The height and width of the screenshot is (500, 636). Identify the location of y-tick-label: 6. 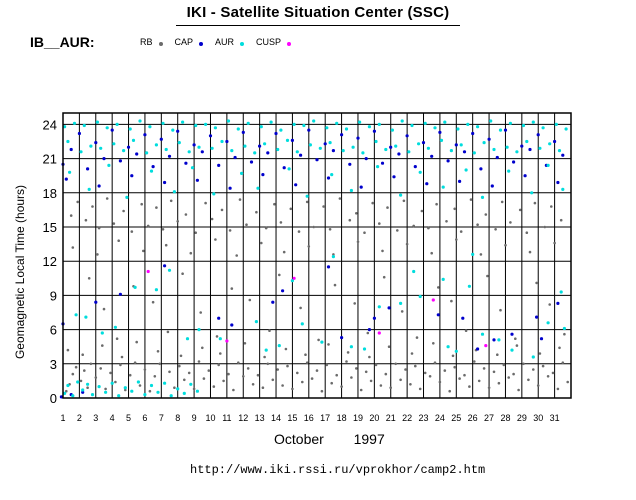
(53, 330).